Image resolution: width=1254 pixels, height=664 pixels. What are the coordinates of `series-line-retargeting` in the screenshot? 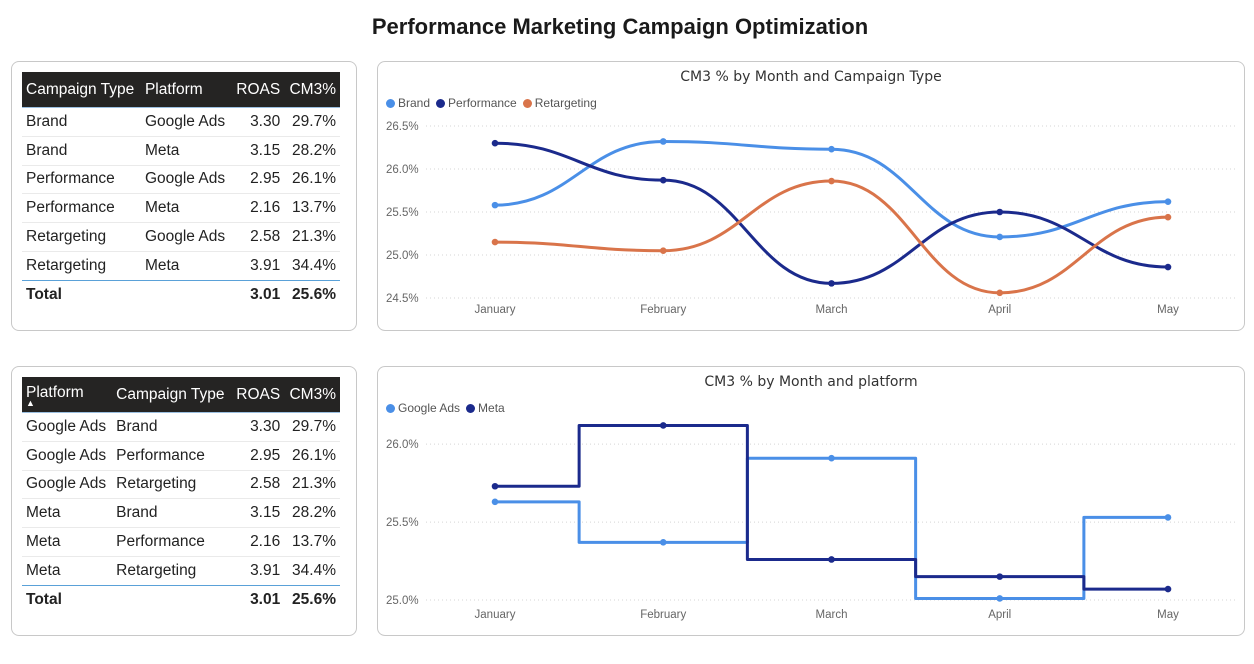 It's located at (831, 237).